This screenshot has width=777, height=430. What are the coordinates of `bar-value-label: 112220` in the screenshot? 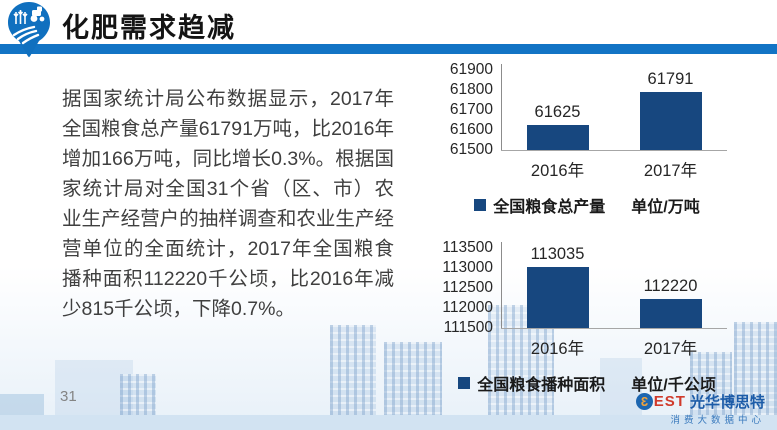 It's located at (670, 286).